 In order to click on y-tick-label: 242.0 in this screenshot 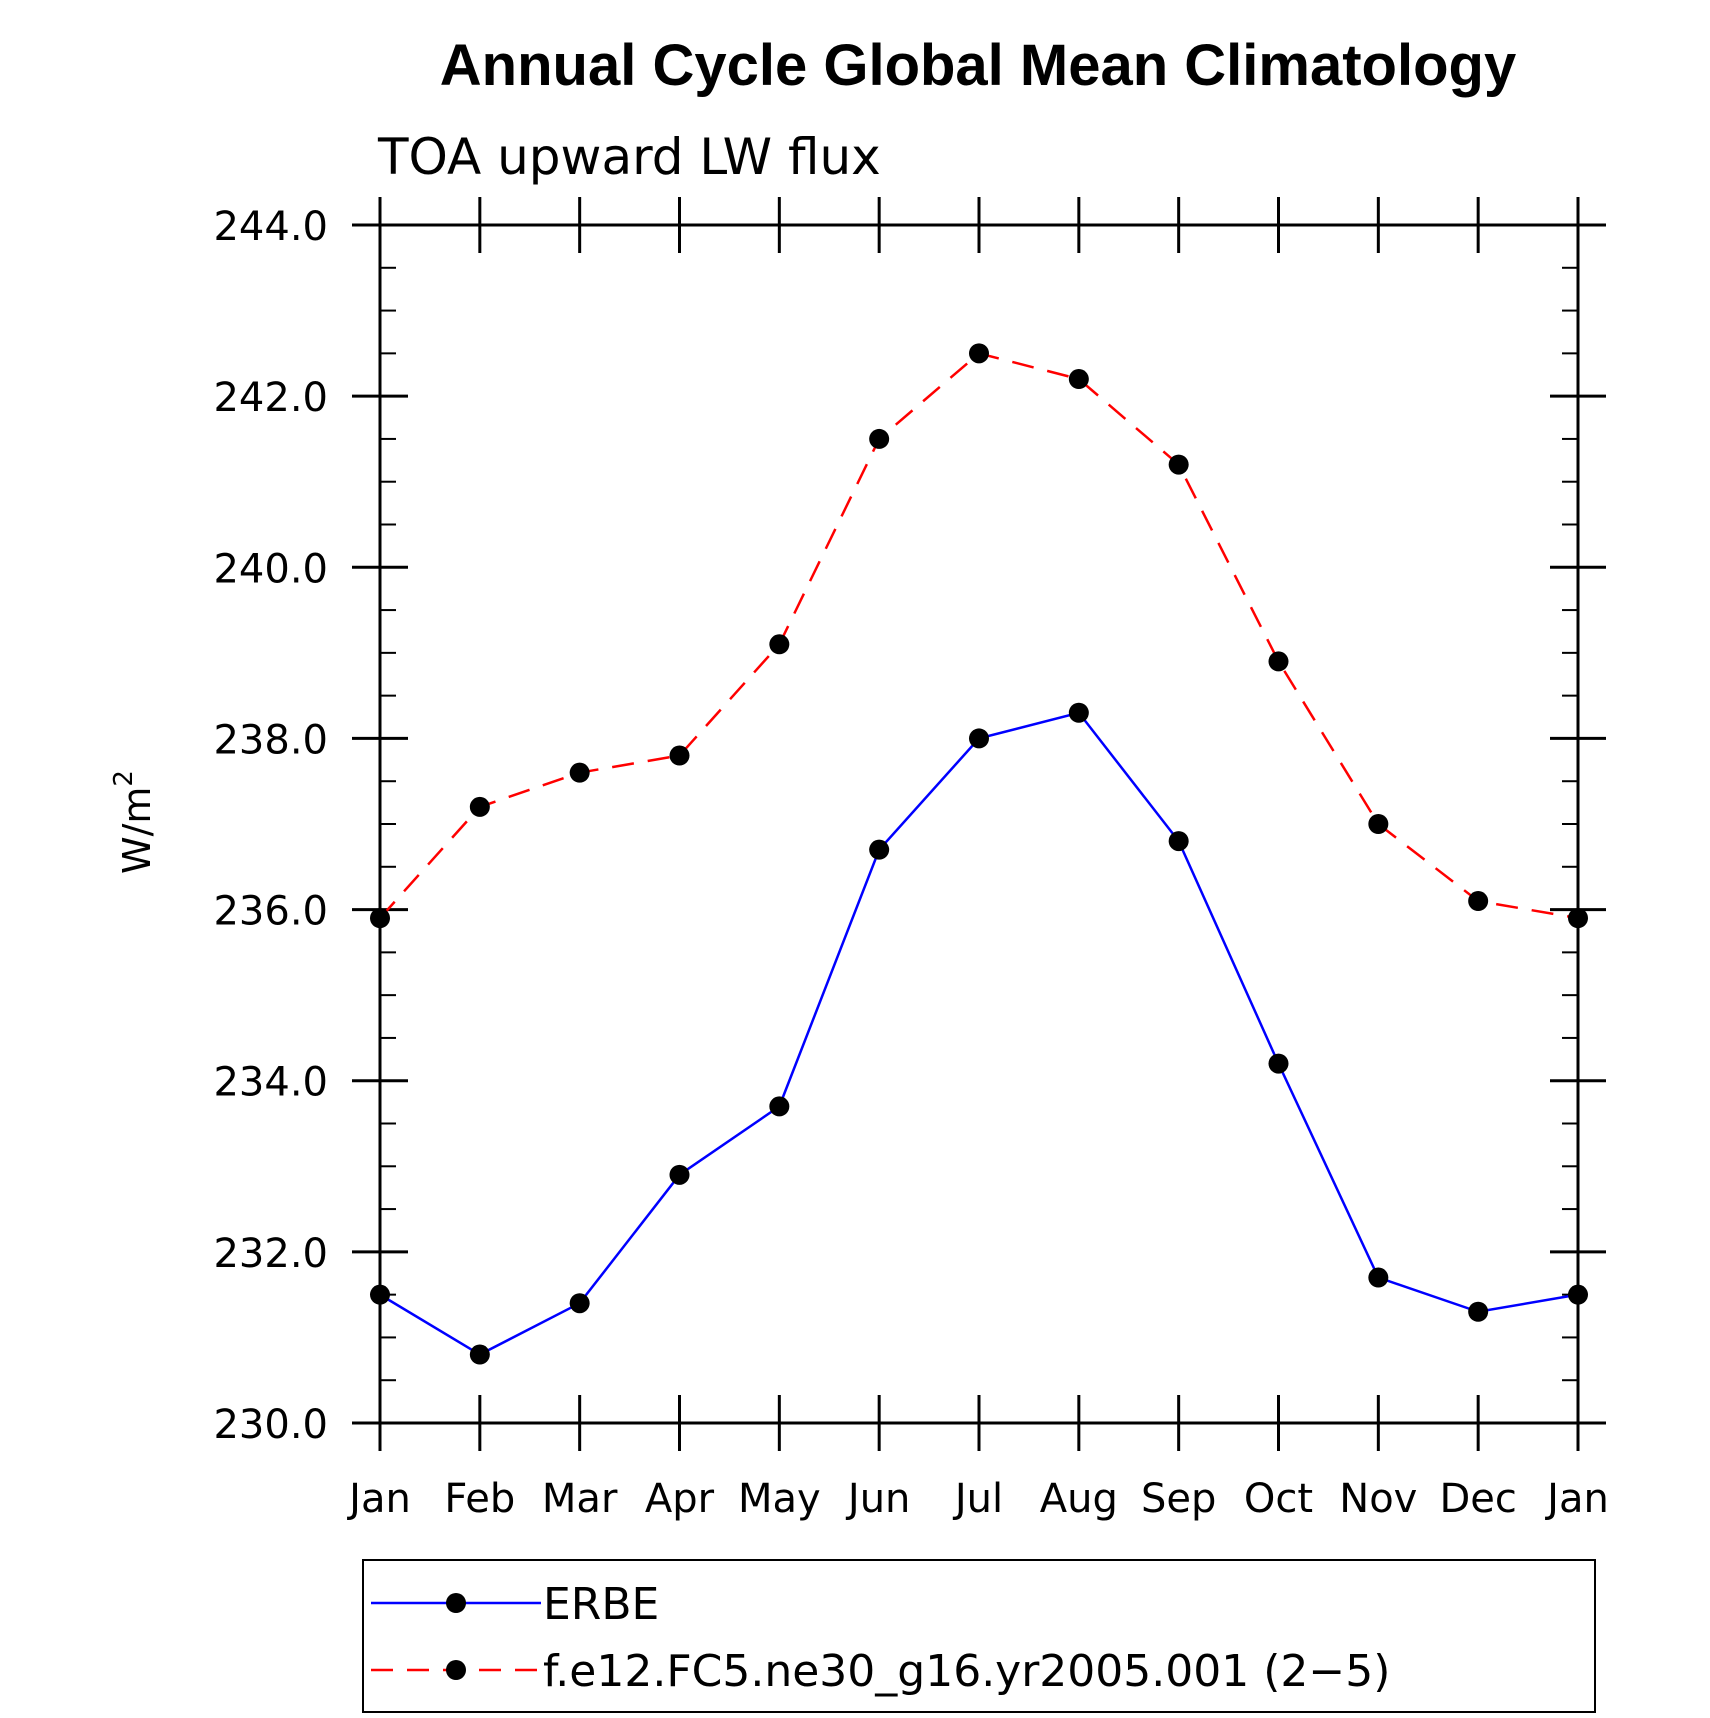, I will do `click(270, 398)`.